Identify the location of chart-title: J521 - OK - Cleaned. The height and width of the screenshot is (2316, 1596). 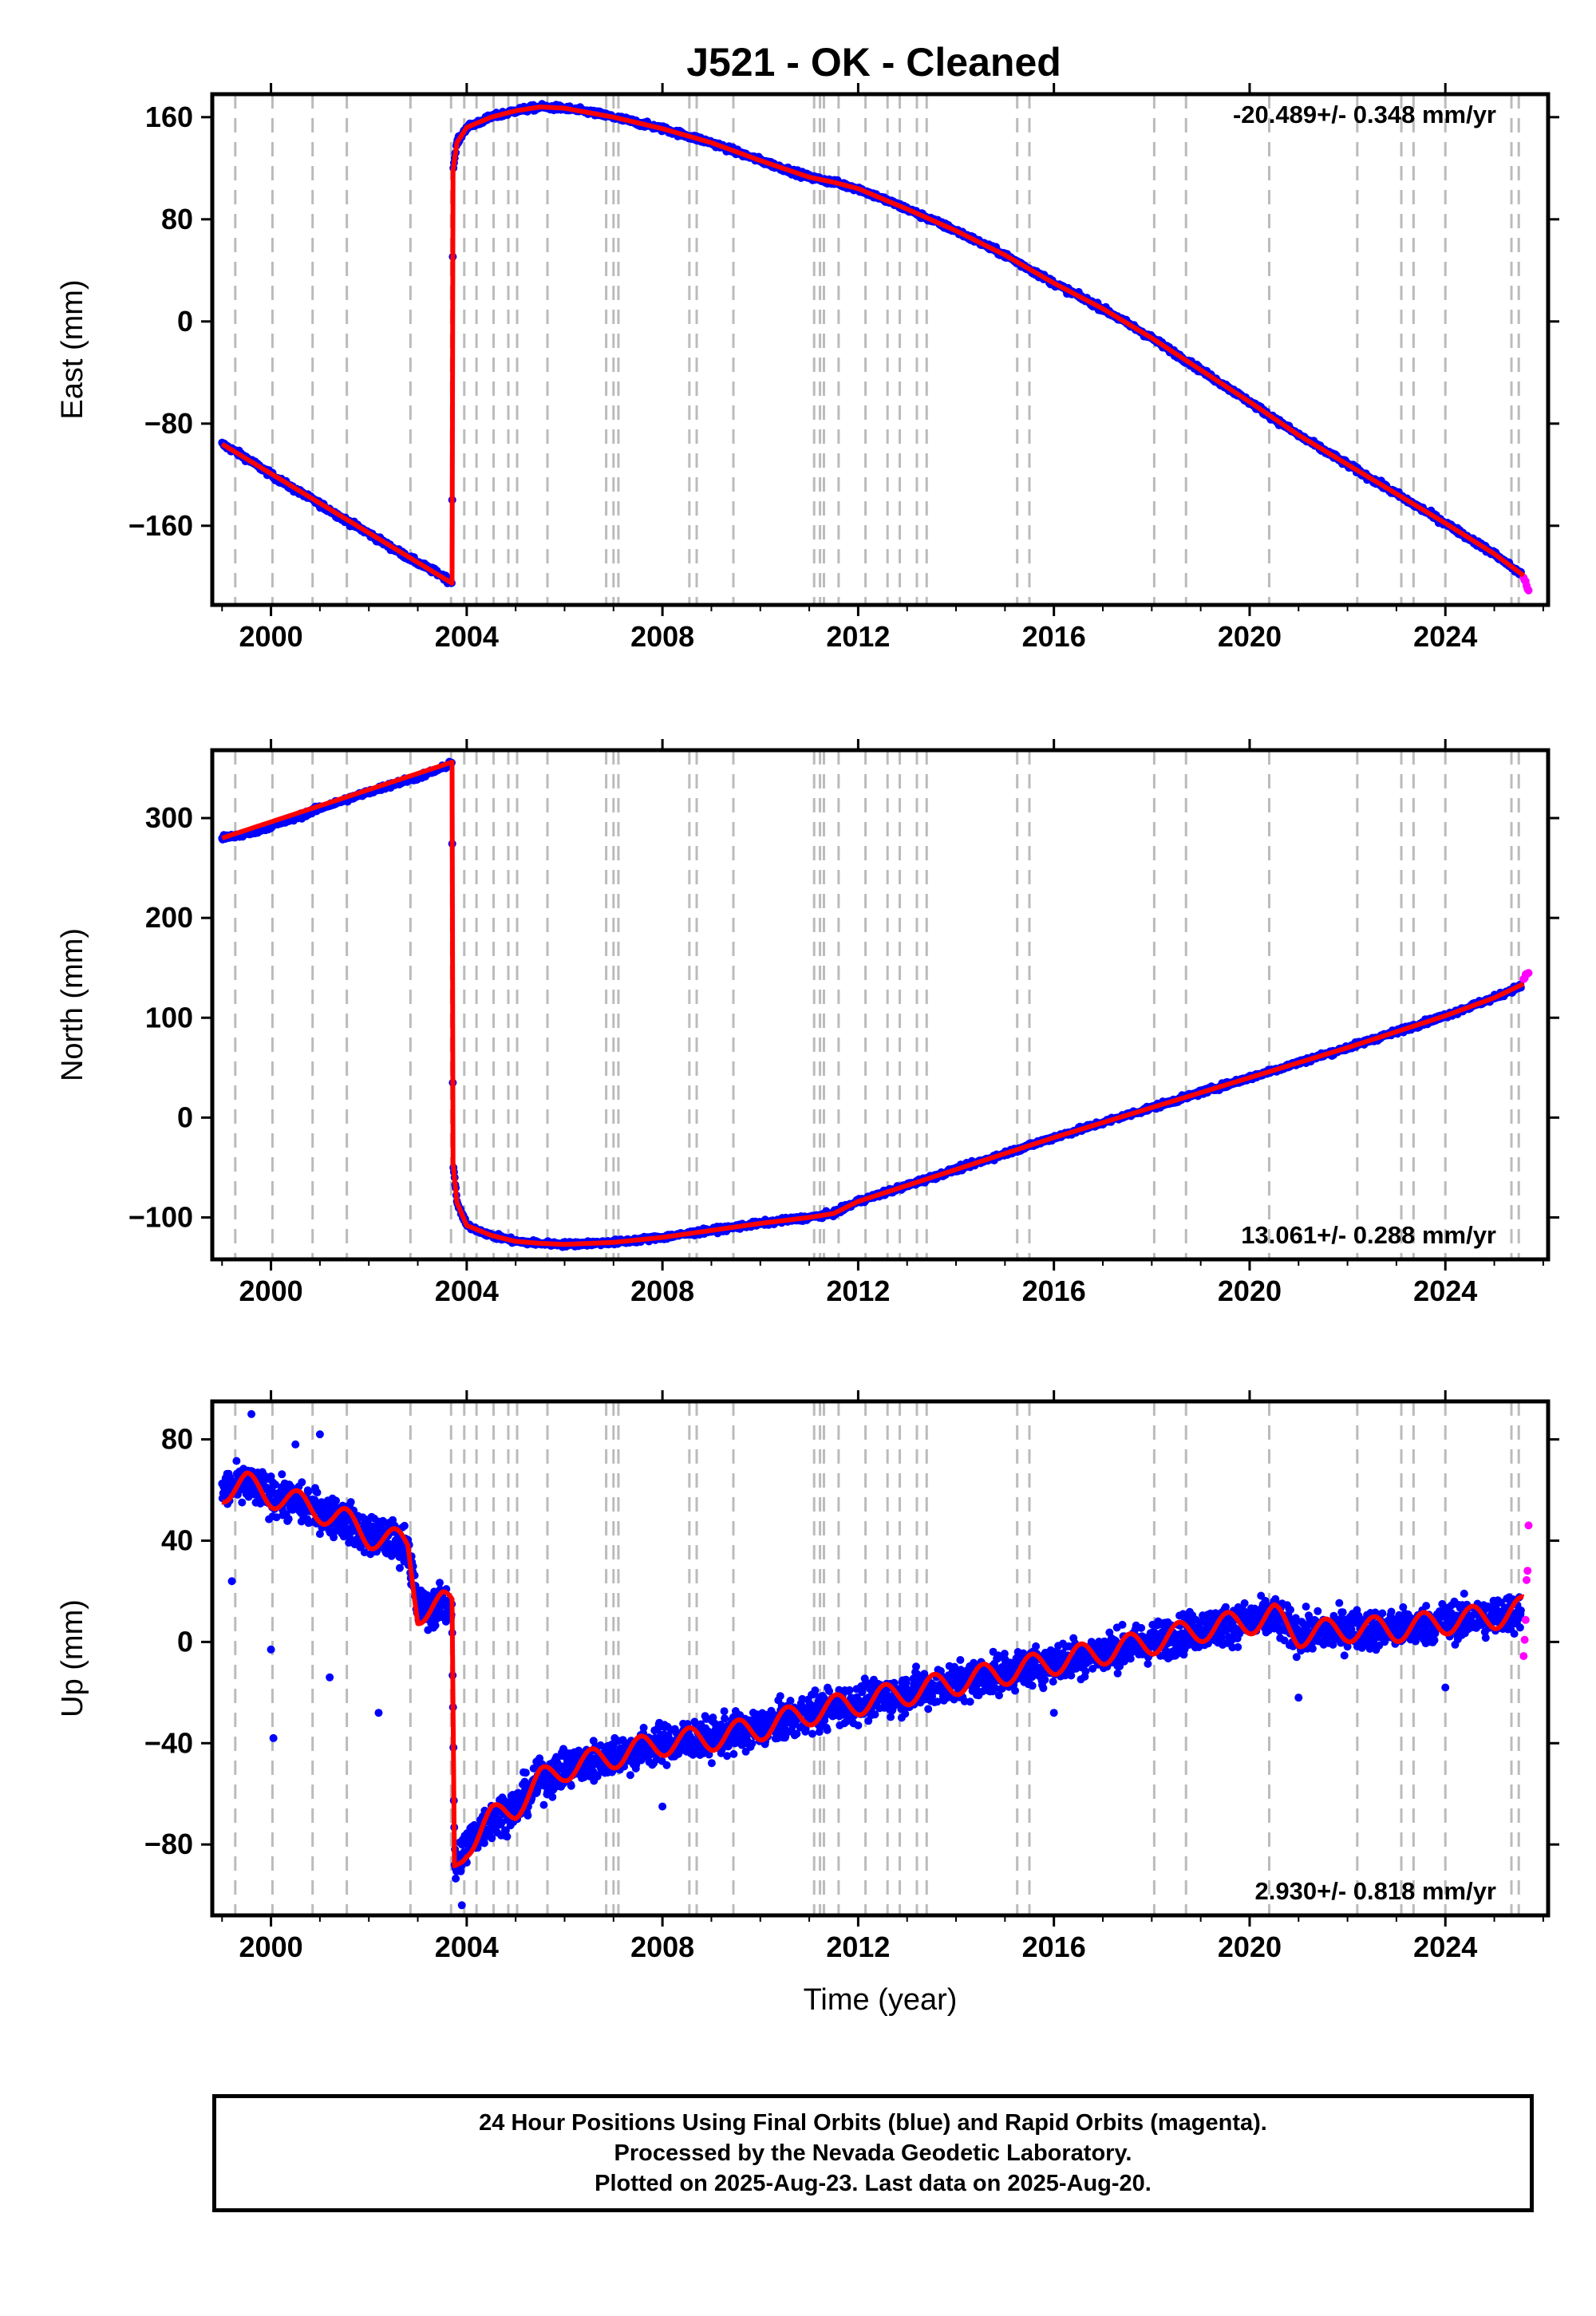
(873, 62).